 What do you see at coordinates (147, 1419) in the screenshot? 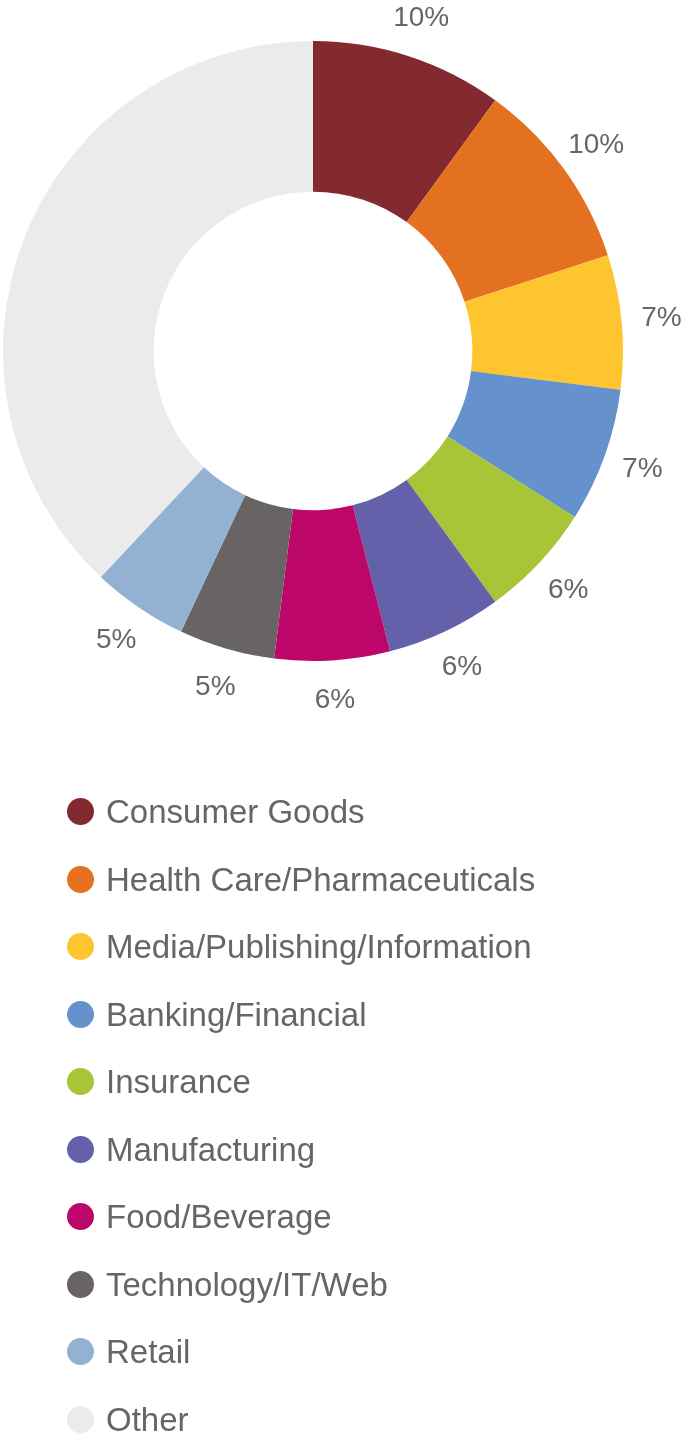
I see `legend-label: Other` at bounding box center [147, 1419].